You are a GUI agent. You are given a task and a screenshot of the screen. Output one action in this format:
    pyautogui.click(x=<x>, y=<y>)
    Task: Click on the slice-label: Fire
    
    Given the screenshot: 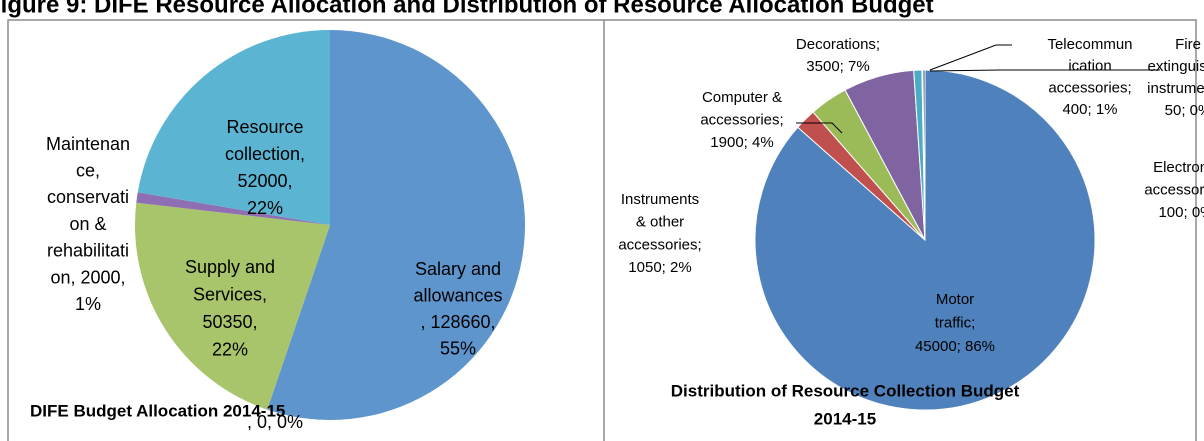 What is the action you would take?
    pyautogui.click(x=1188, y=44)
    